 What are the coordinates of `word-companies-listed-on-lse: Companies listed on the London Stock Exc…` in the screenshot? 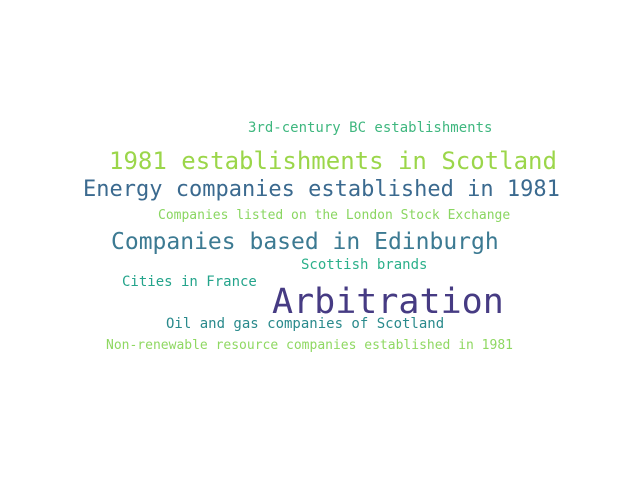 It's located at (334, 215).